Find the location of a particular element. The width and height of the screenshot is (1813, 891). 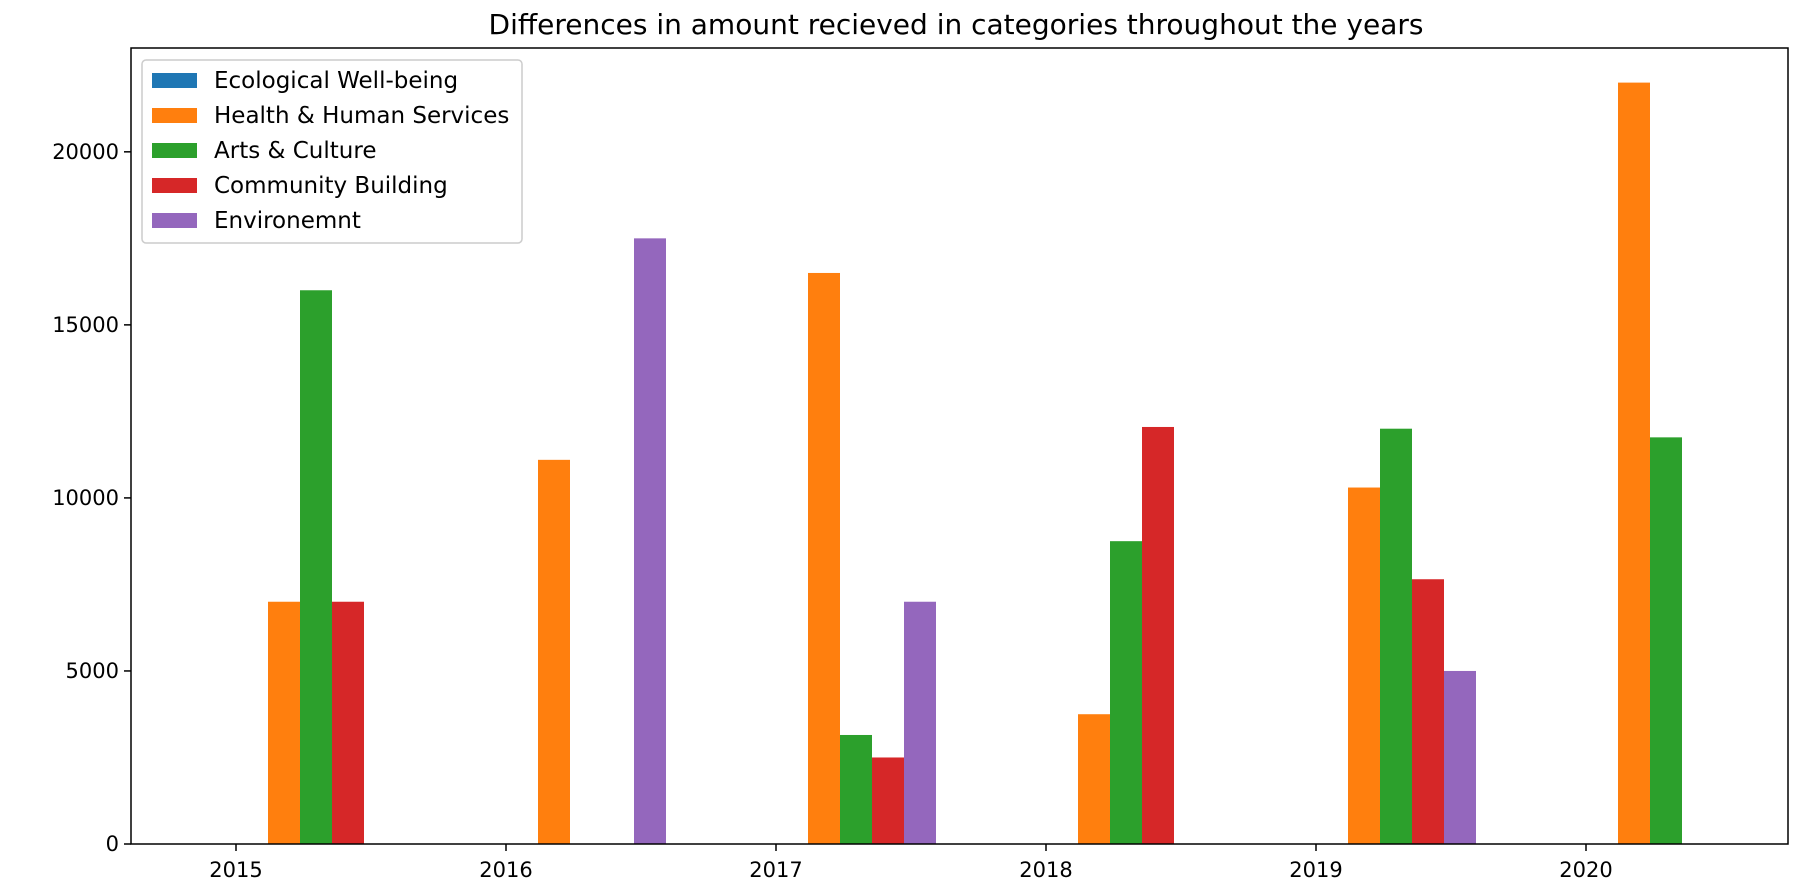

x-tick-label: 2018 is located at coordinates (1045, 870).